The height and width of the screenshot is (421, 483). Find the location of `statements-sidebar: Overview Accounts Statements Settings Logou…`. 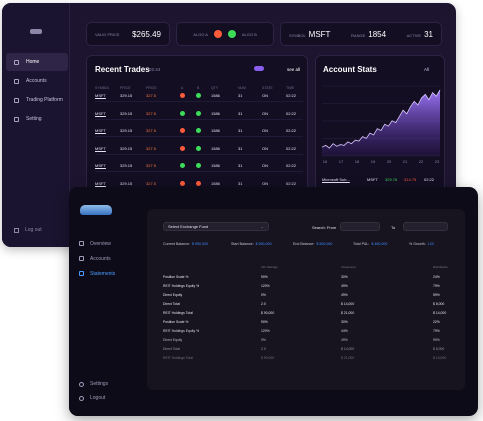

statements-sidebar: Overview Accounts Statements Settings Logou… is located at coordinates (101, 301).